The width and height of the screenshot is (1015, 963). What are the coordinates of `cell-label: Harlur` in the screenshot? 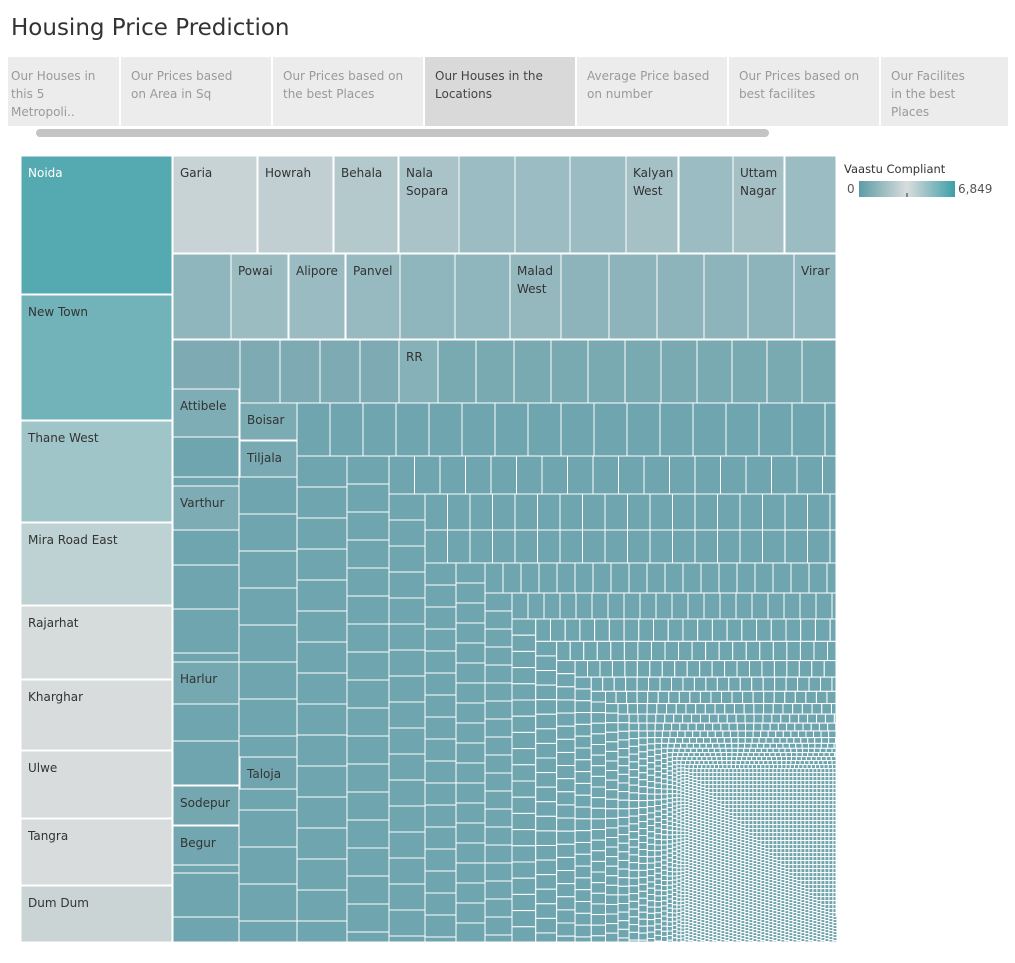 It's located at (198, 679).